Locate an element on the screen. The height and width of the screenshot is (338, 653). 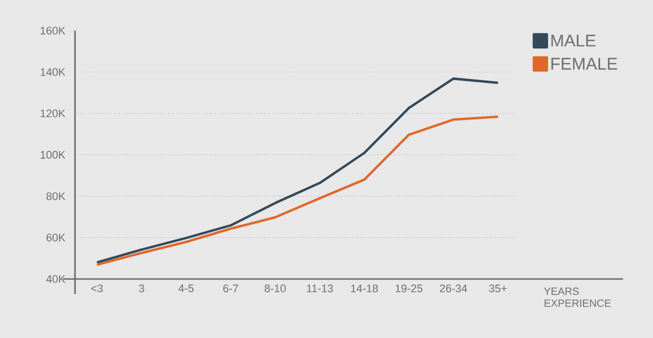
x-tick-label: 26-34 is located at coordinates (454, 288).